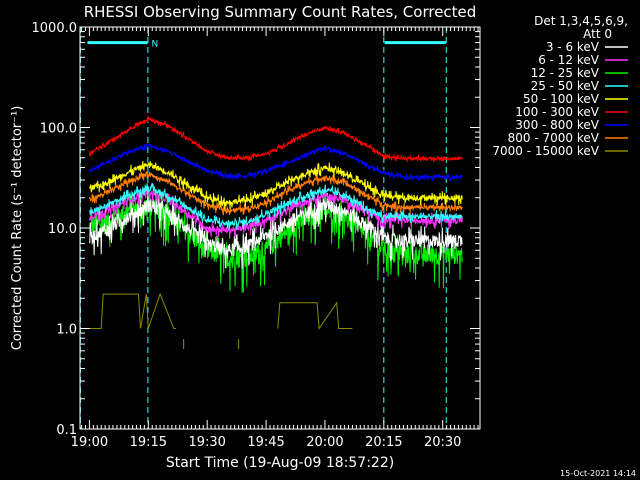  Describe the element at coordinates (154, 45) in the screenshot. I see `flag-label: N` at that location.